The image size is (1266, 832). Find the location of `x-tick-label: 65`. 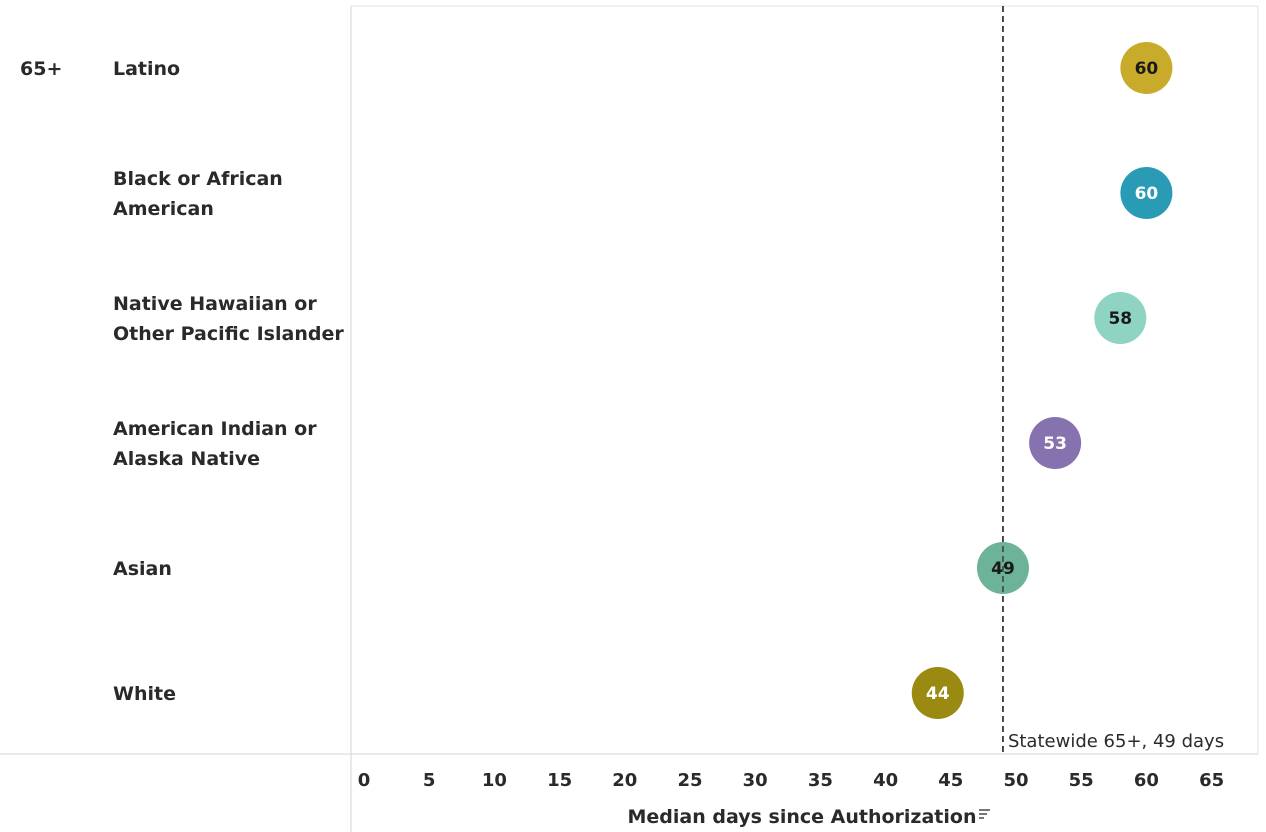

x-tick-label: 65 is located at coordinates (1211, 780).